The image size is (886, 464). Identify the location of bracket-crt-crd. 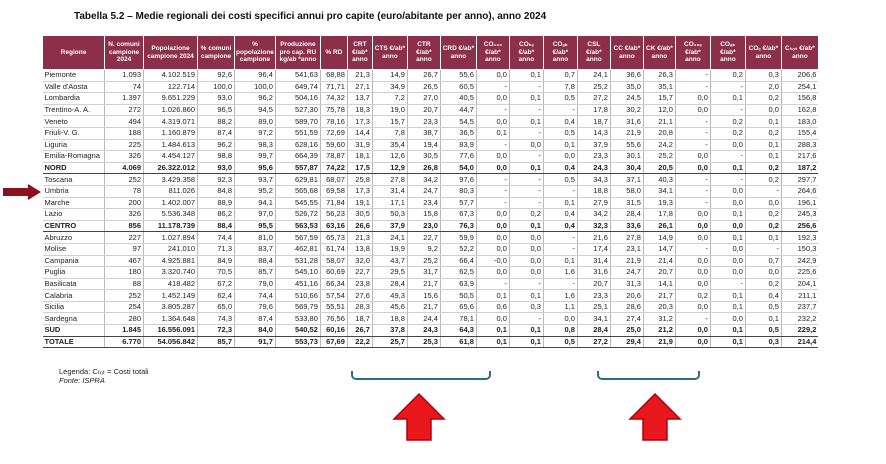
(421, 375).